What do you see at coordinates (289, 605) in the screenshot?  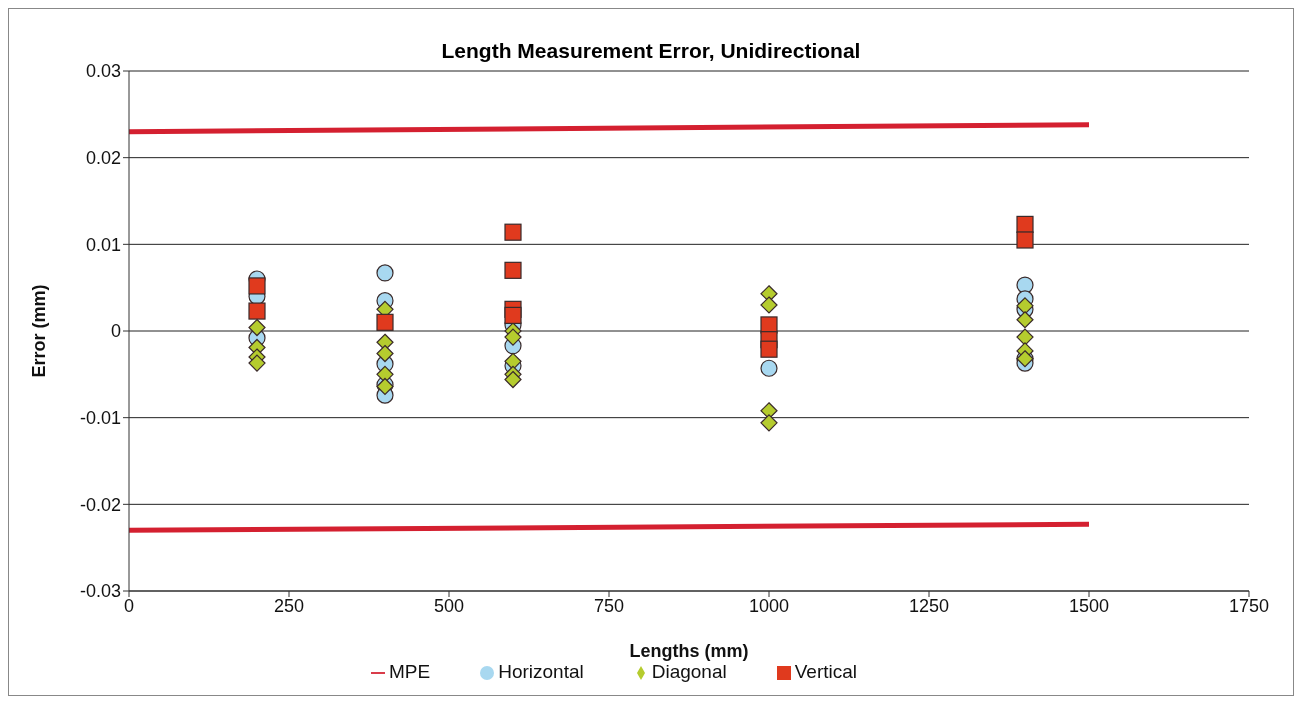 I see `x-tick-label: 250` at bounding box center [289, 605].